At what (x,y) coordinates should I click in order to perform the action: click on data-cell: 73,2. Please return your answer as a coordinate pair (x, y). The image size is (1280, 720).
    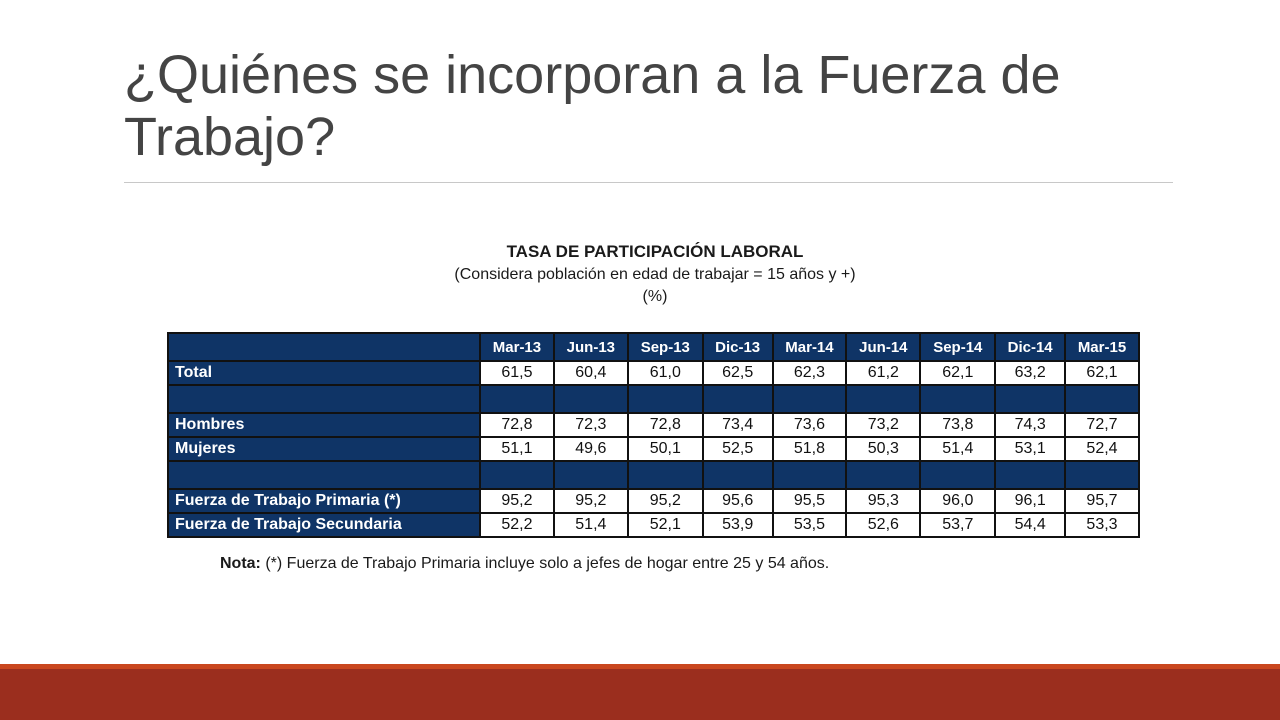
    Looking at the image, I should click on (883, 425).